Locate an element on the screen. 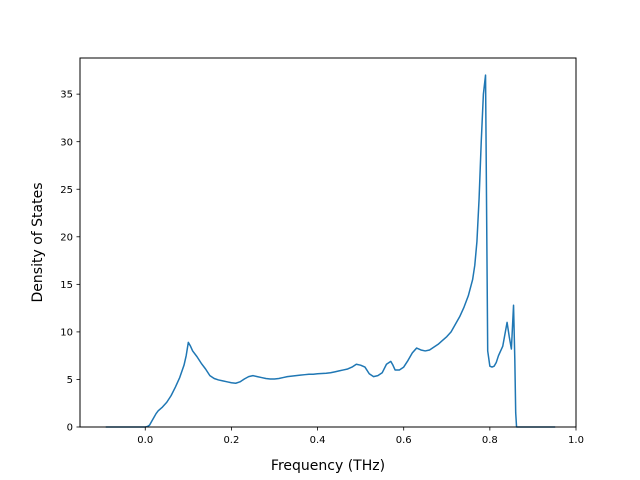 This screenshot has height=480, width=640. x-tick-label: 0.0 is located at coordinates (145, 440).